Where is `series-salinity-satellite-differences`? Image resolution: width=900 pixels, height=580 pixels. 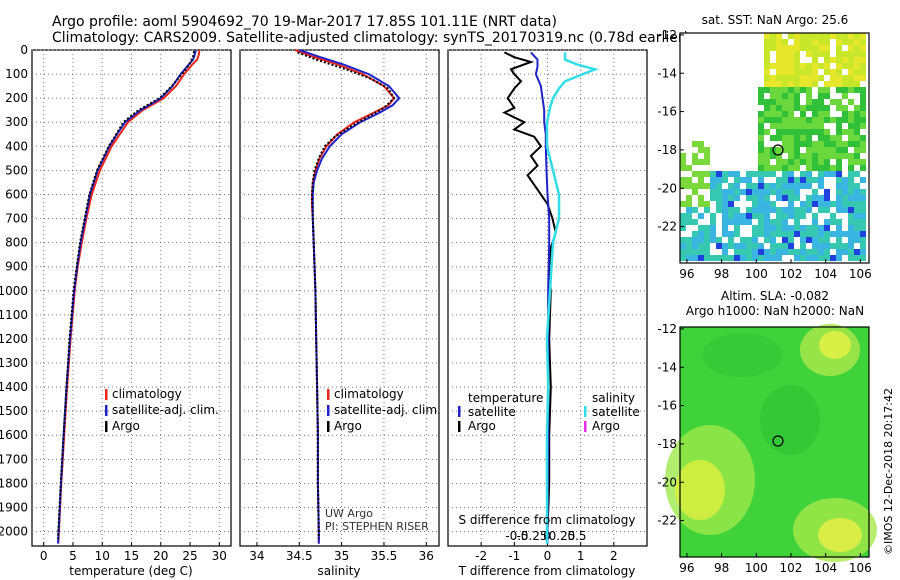
series-salinity-satellite-differences is located at coordinates (572, 298).